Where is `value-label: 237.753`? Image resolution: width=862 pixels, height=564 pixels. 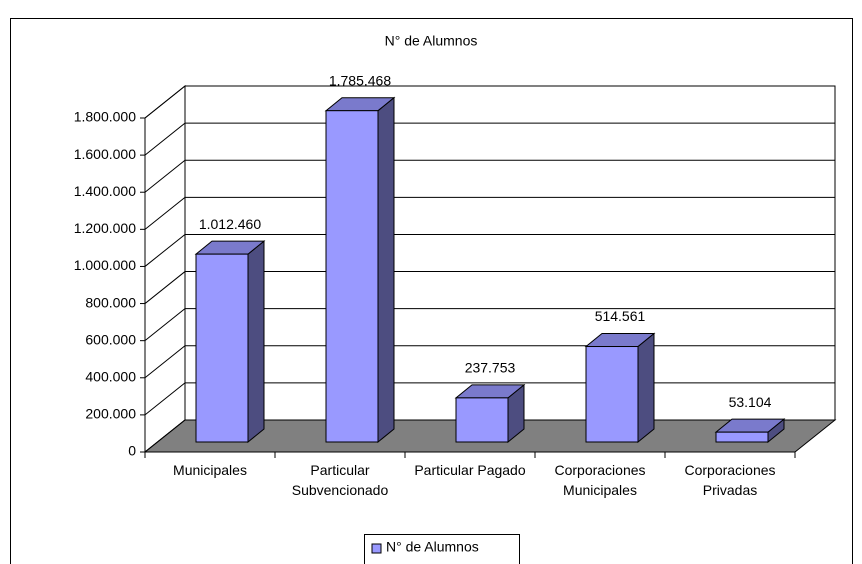
value-label: 237.753 is located at coordinates (490, 368).